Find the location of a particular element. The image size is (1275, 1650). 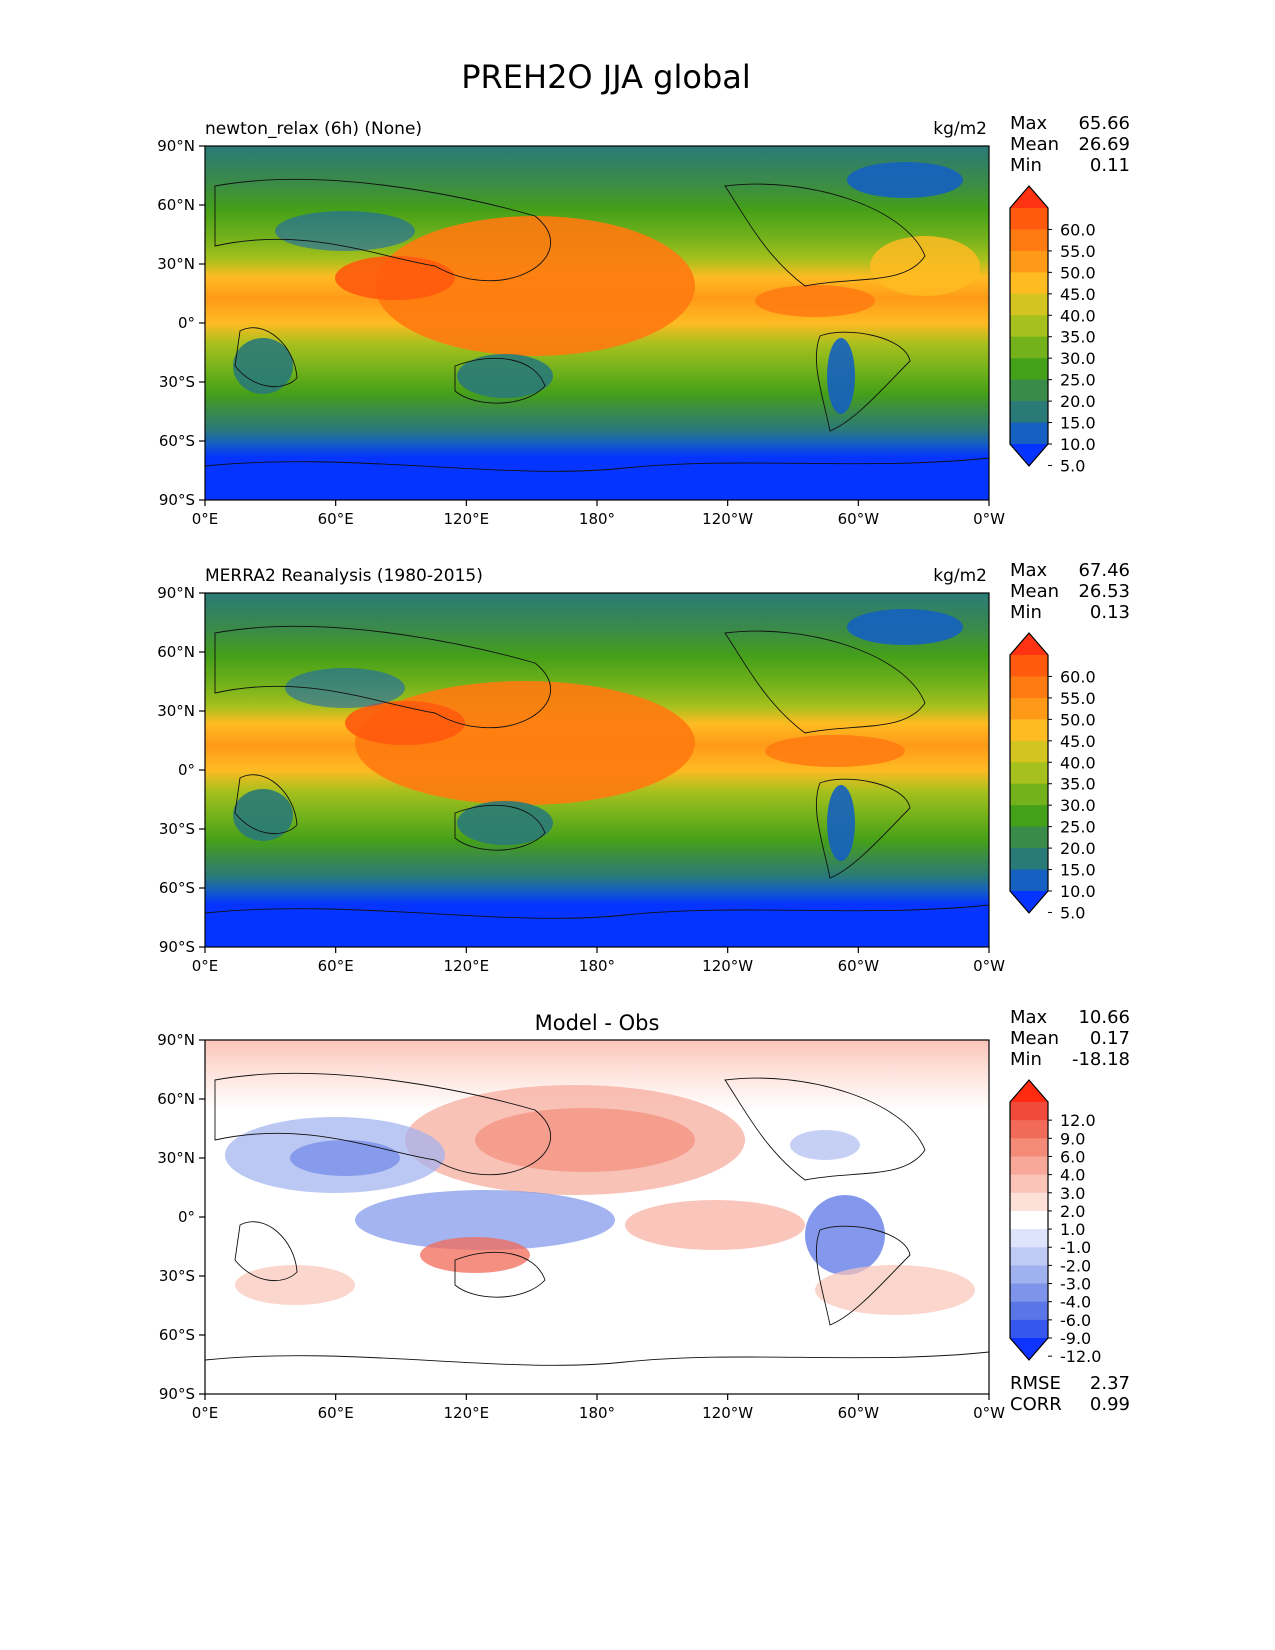

x-tick-label: 60°W is located at coordinates (859, 519).